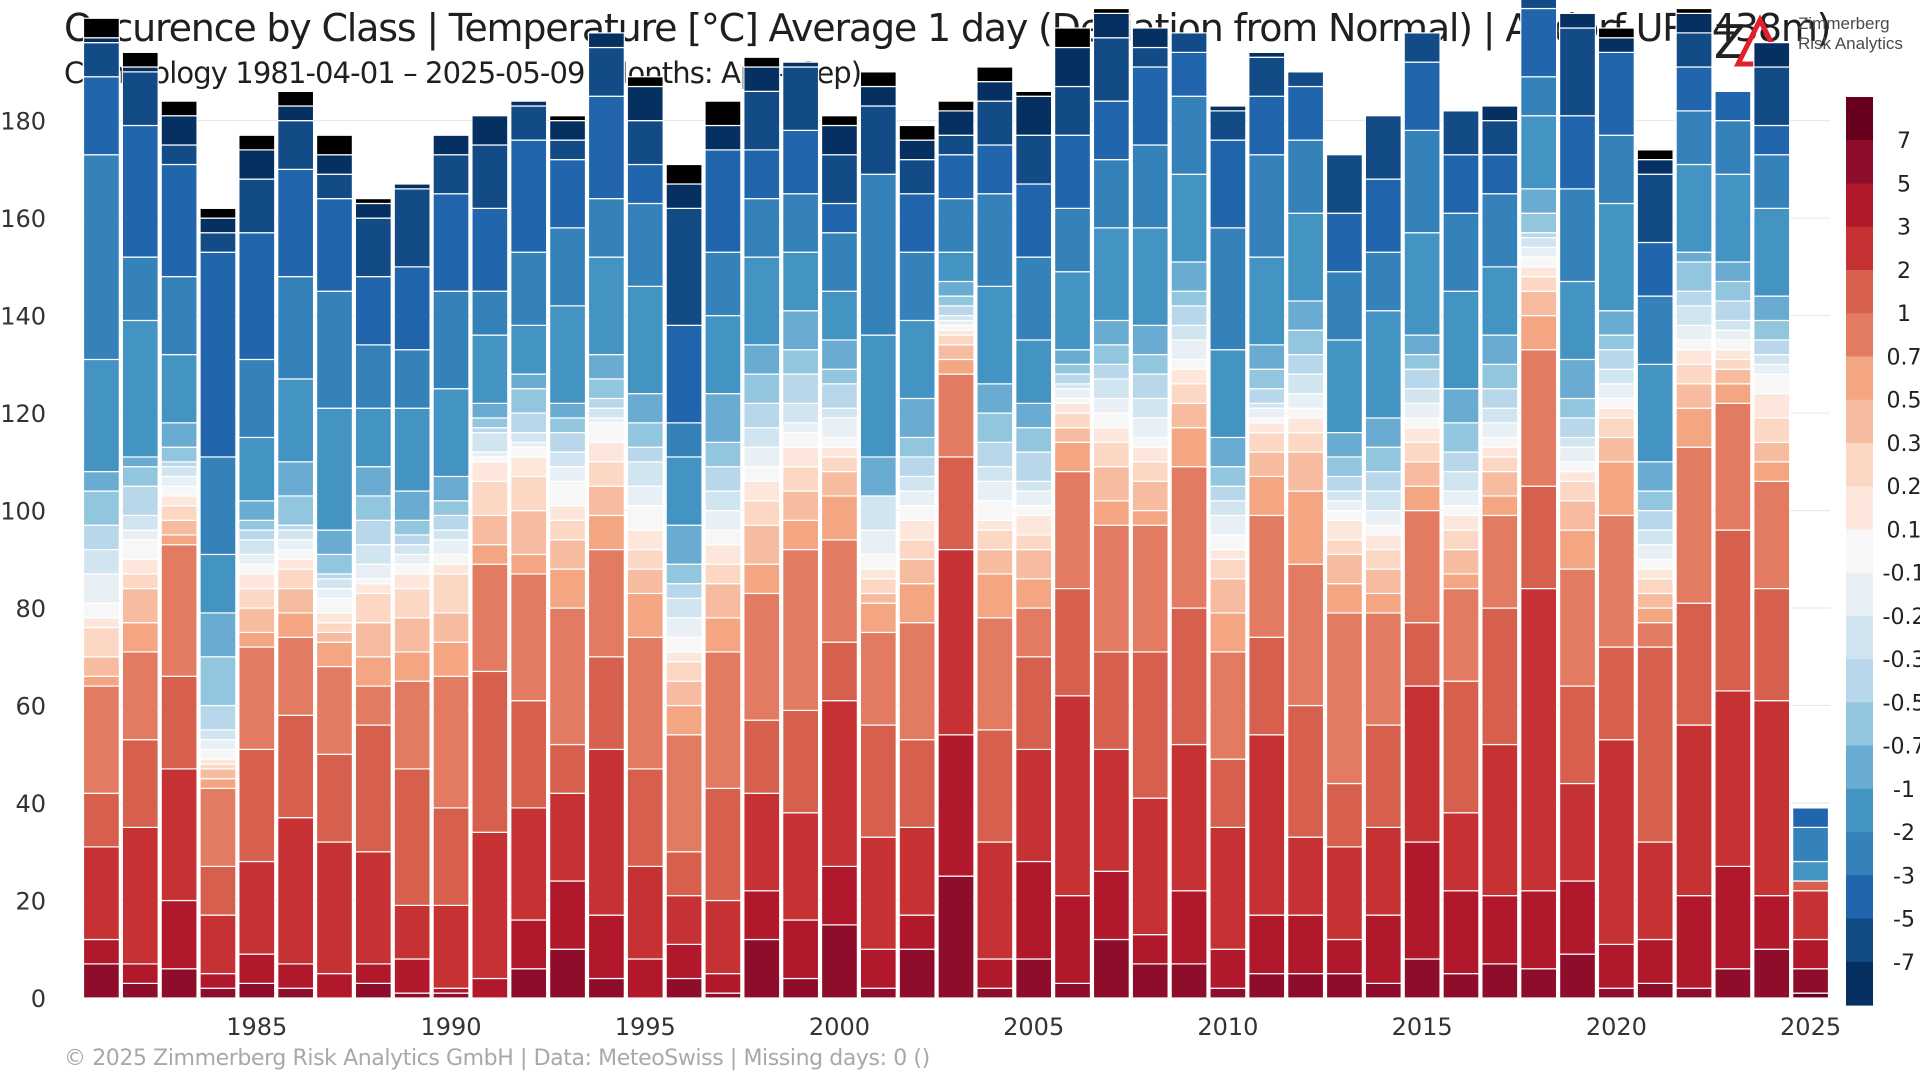 The image size is (1920, 1080). Describe the element at coordinates (1903, 401) in the screenshot. I see `colorbar-label: 0.5` at that location.